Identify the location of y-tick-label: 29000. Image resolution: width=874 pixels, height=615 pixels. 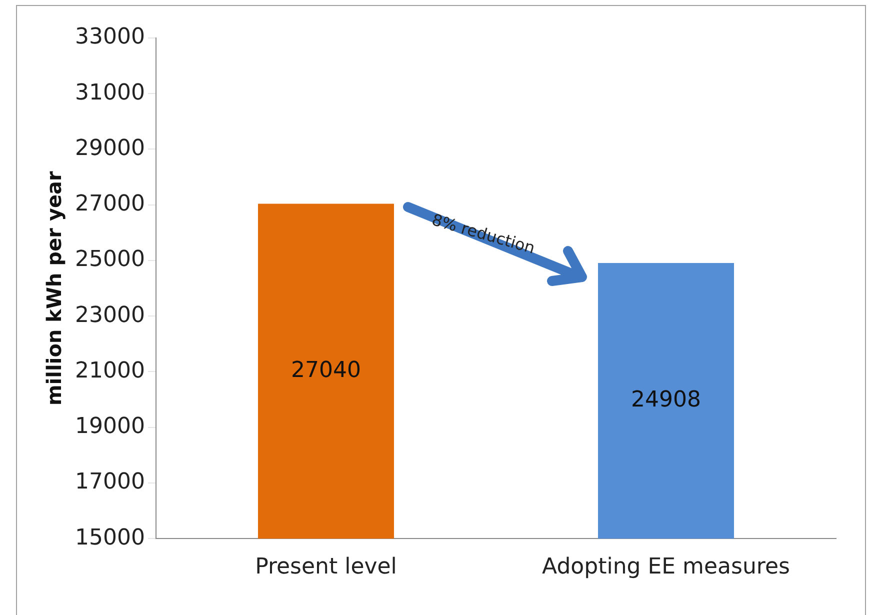
(109, 148).